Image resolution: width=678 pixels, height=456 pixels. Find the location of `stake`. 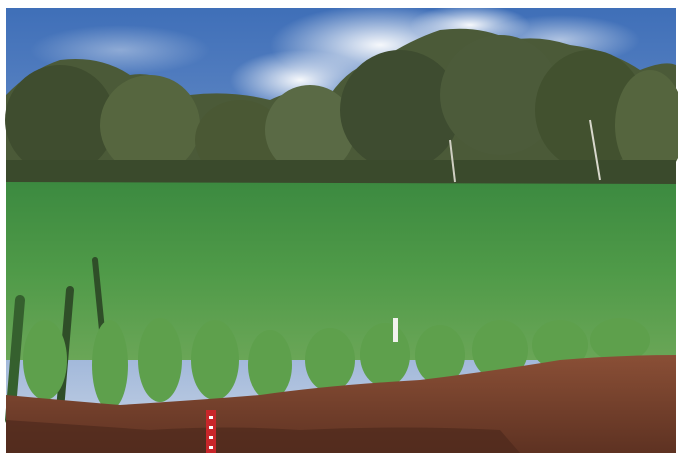

stake is located at coordinates (395, 330).